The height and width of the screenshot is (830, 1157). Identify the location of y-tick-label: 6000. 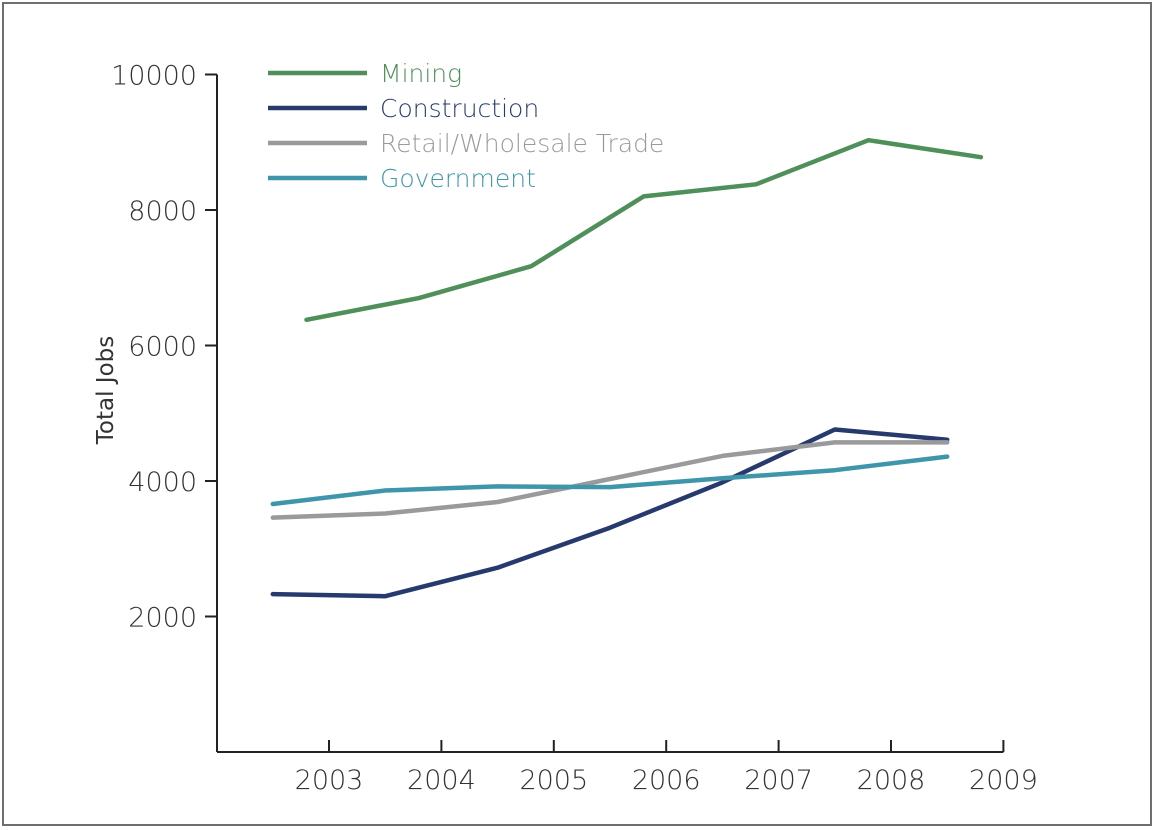
(162, 347).